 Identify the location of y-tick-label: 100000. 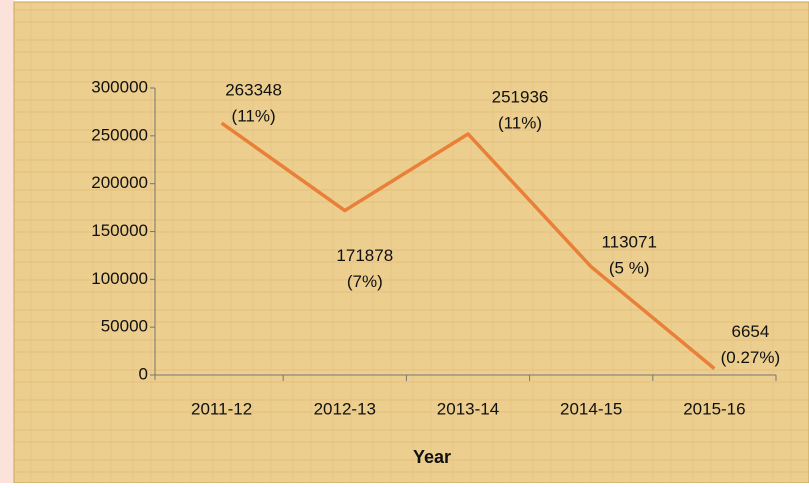
(119, 278).